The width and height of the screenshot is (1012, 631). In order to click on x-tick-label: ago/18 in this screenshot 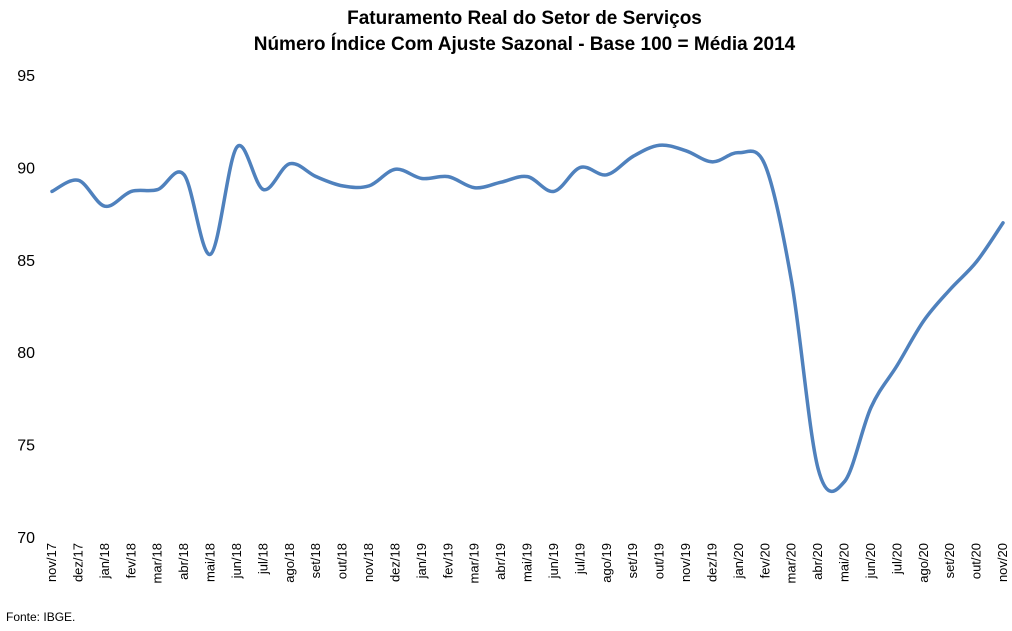, I will do `click(289, 563)`.